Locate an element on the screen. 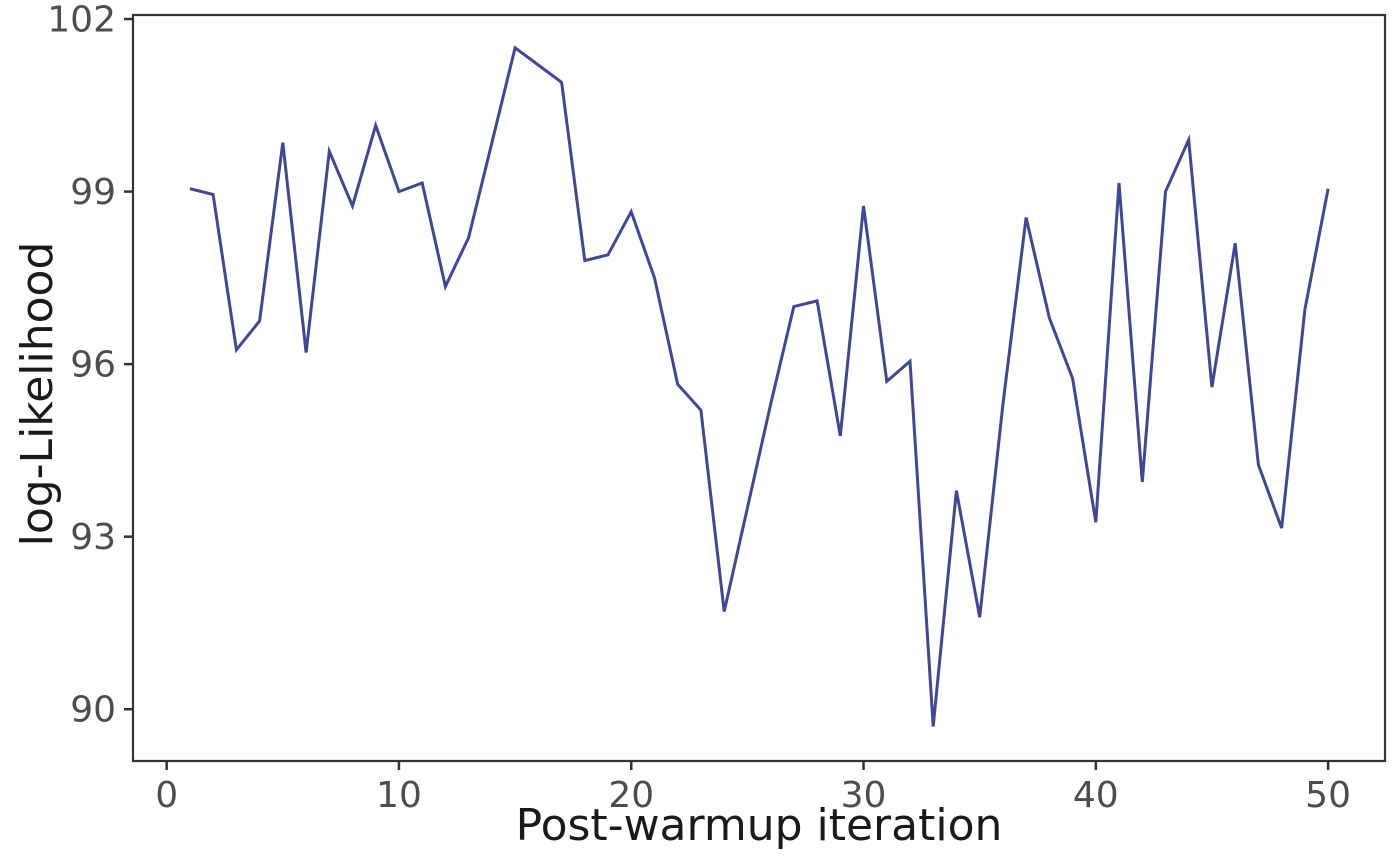  x-axis-tick-label: 10 is located at coordinates (399, 795).